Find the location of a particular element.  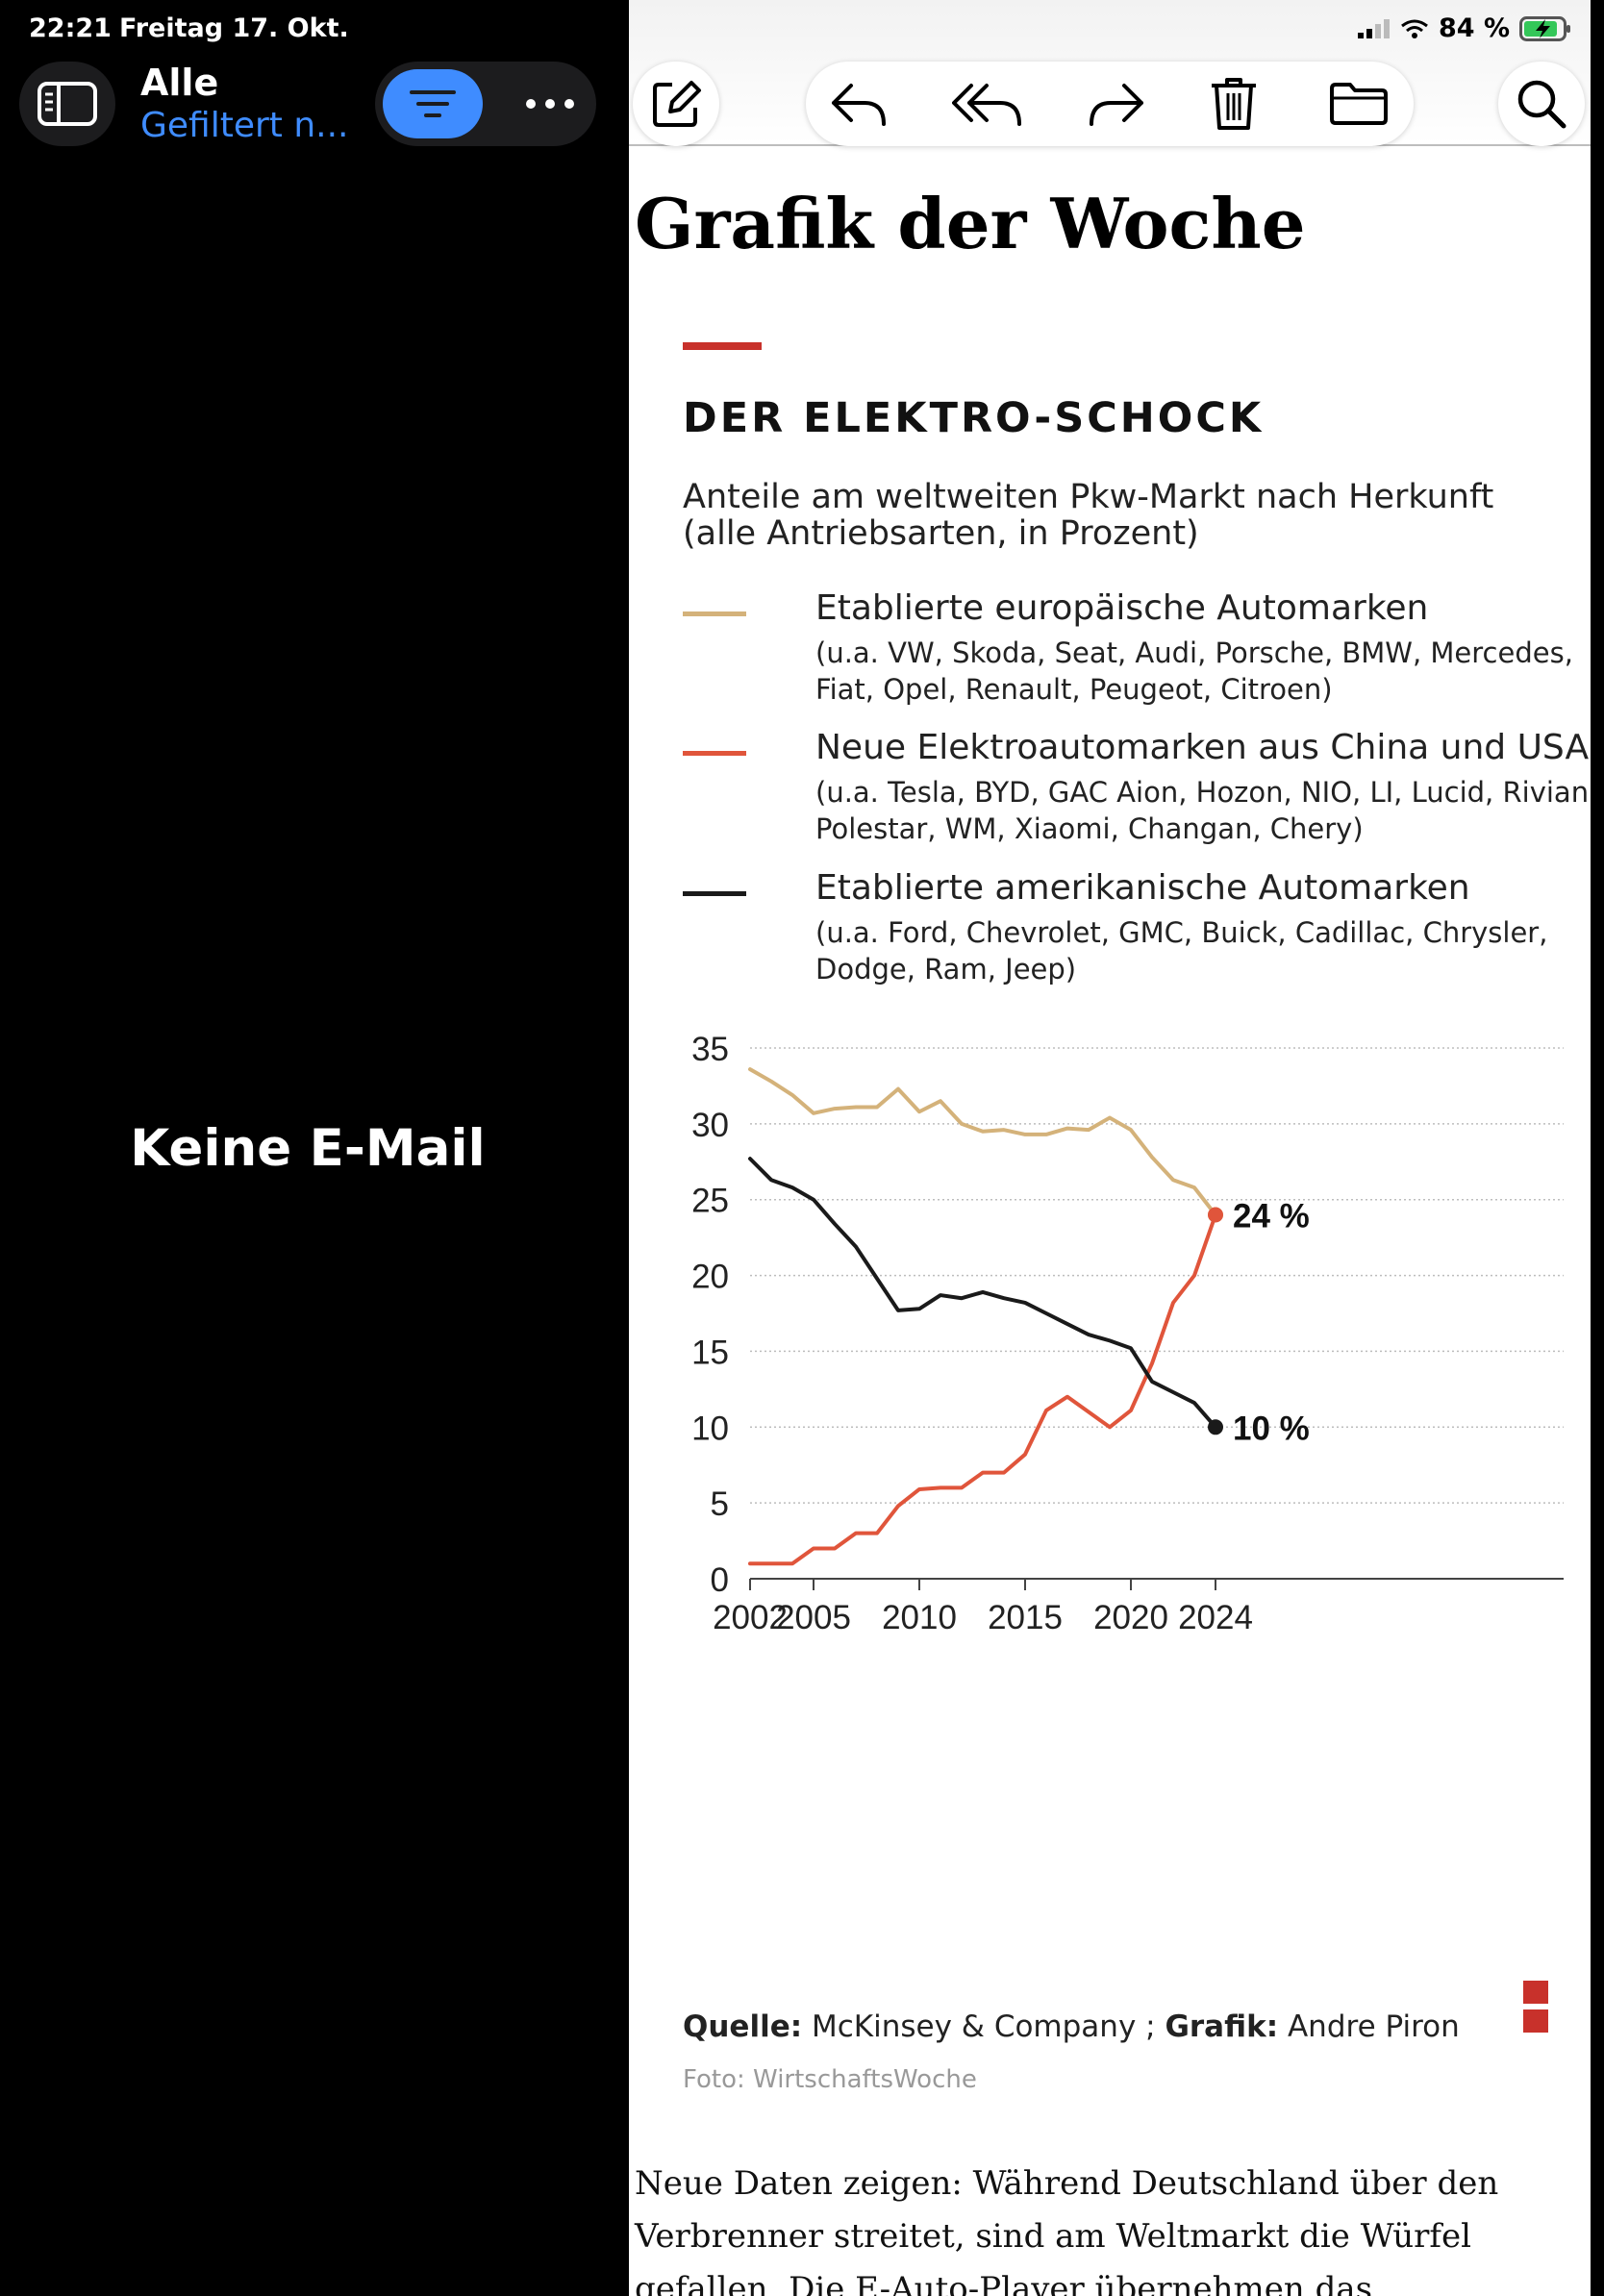

move-to-folder-button is located at coordinates (1359, 104).